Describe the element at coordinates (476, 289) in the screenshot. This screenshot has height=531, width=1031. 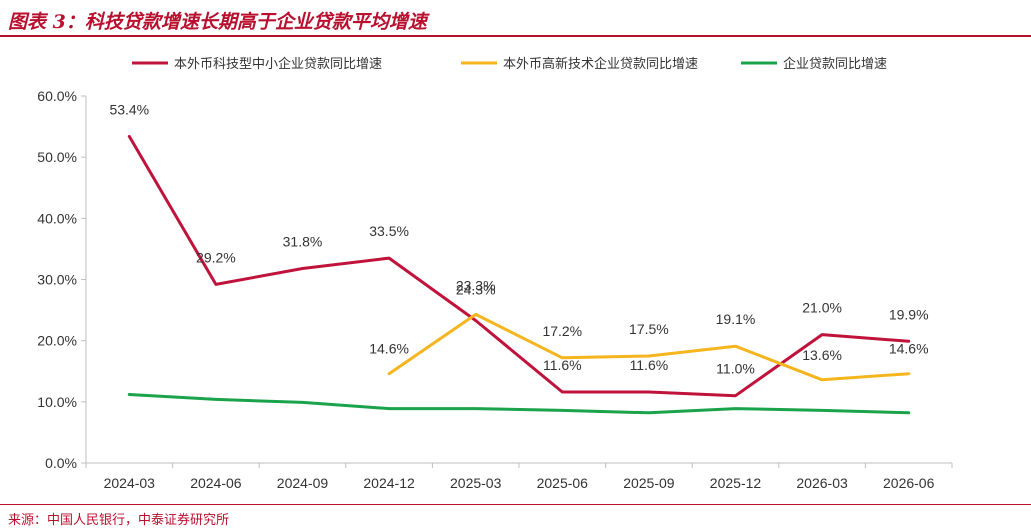
I see `data-label: 24.3%` at that location.